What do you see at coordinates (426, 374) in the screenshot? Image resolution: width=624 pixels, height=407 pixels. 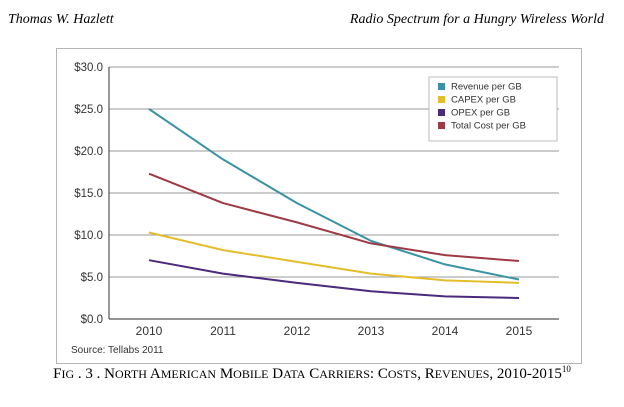 I see `caption-w7: , R` at bounding box center [426, 374].